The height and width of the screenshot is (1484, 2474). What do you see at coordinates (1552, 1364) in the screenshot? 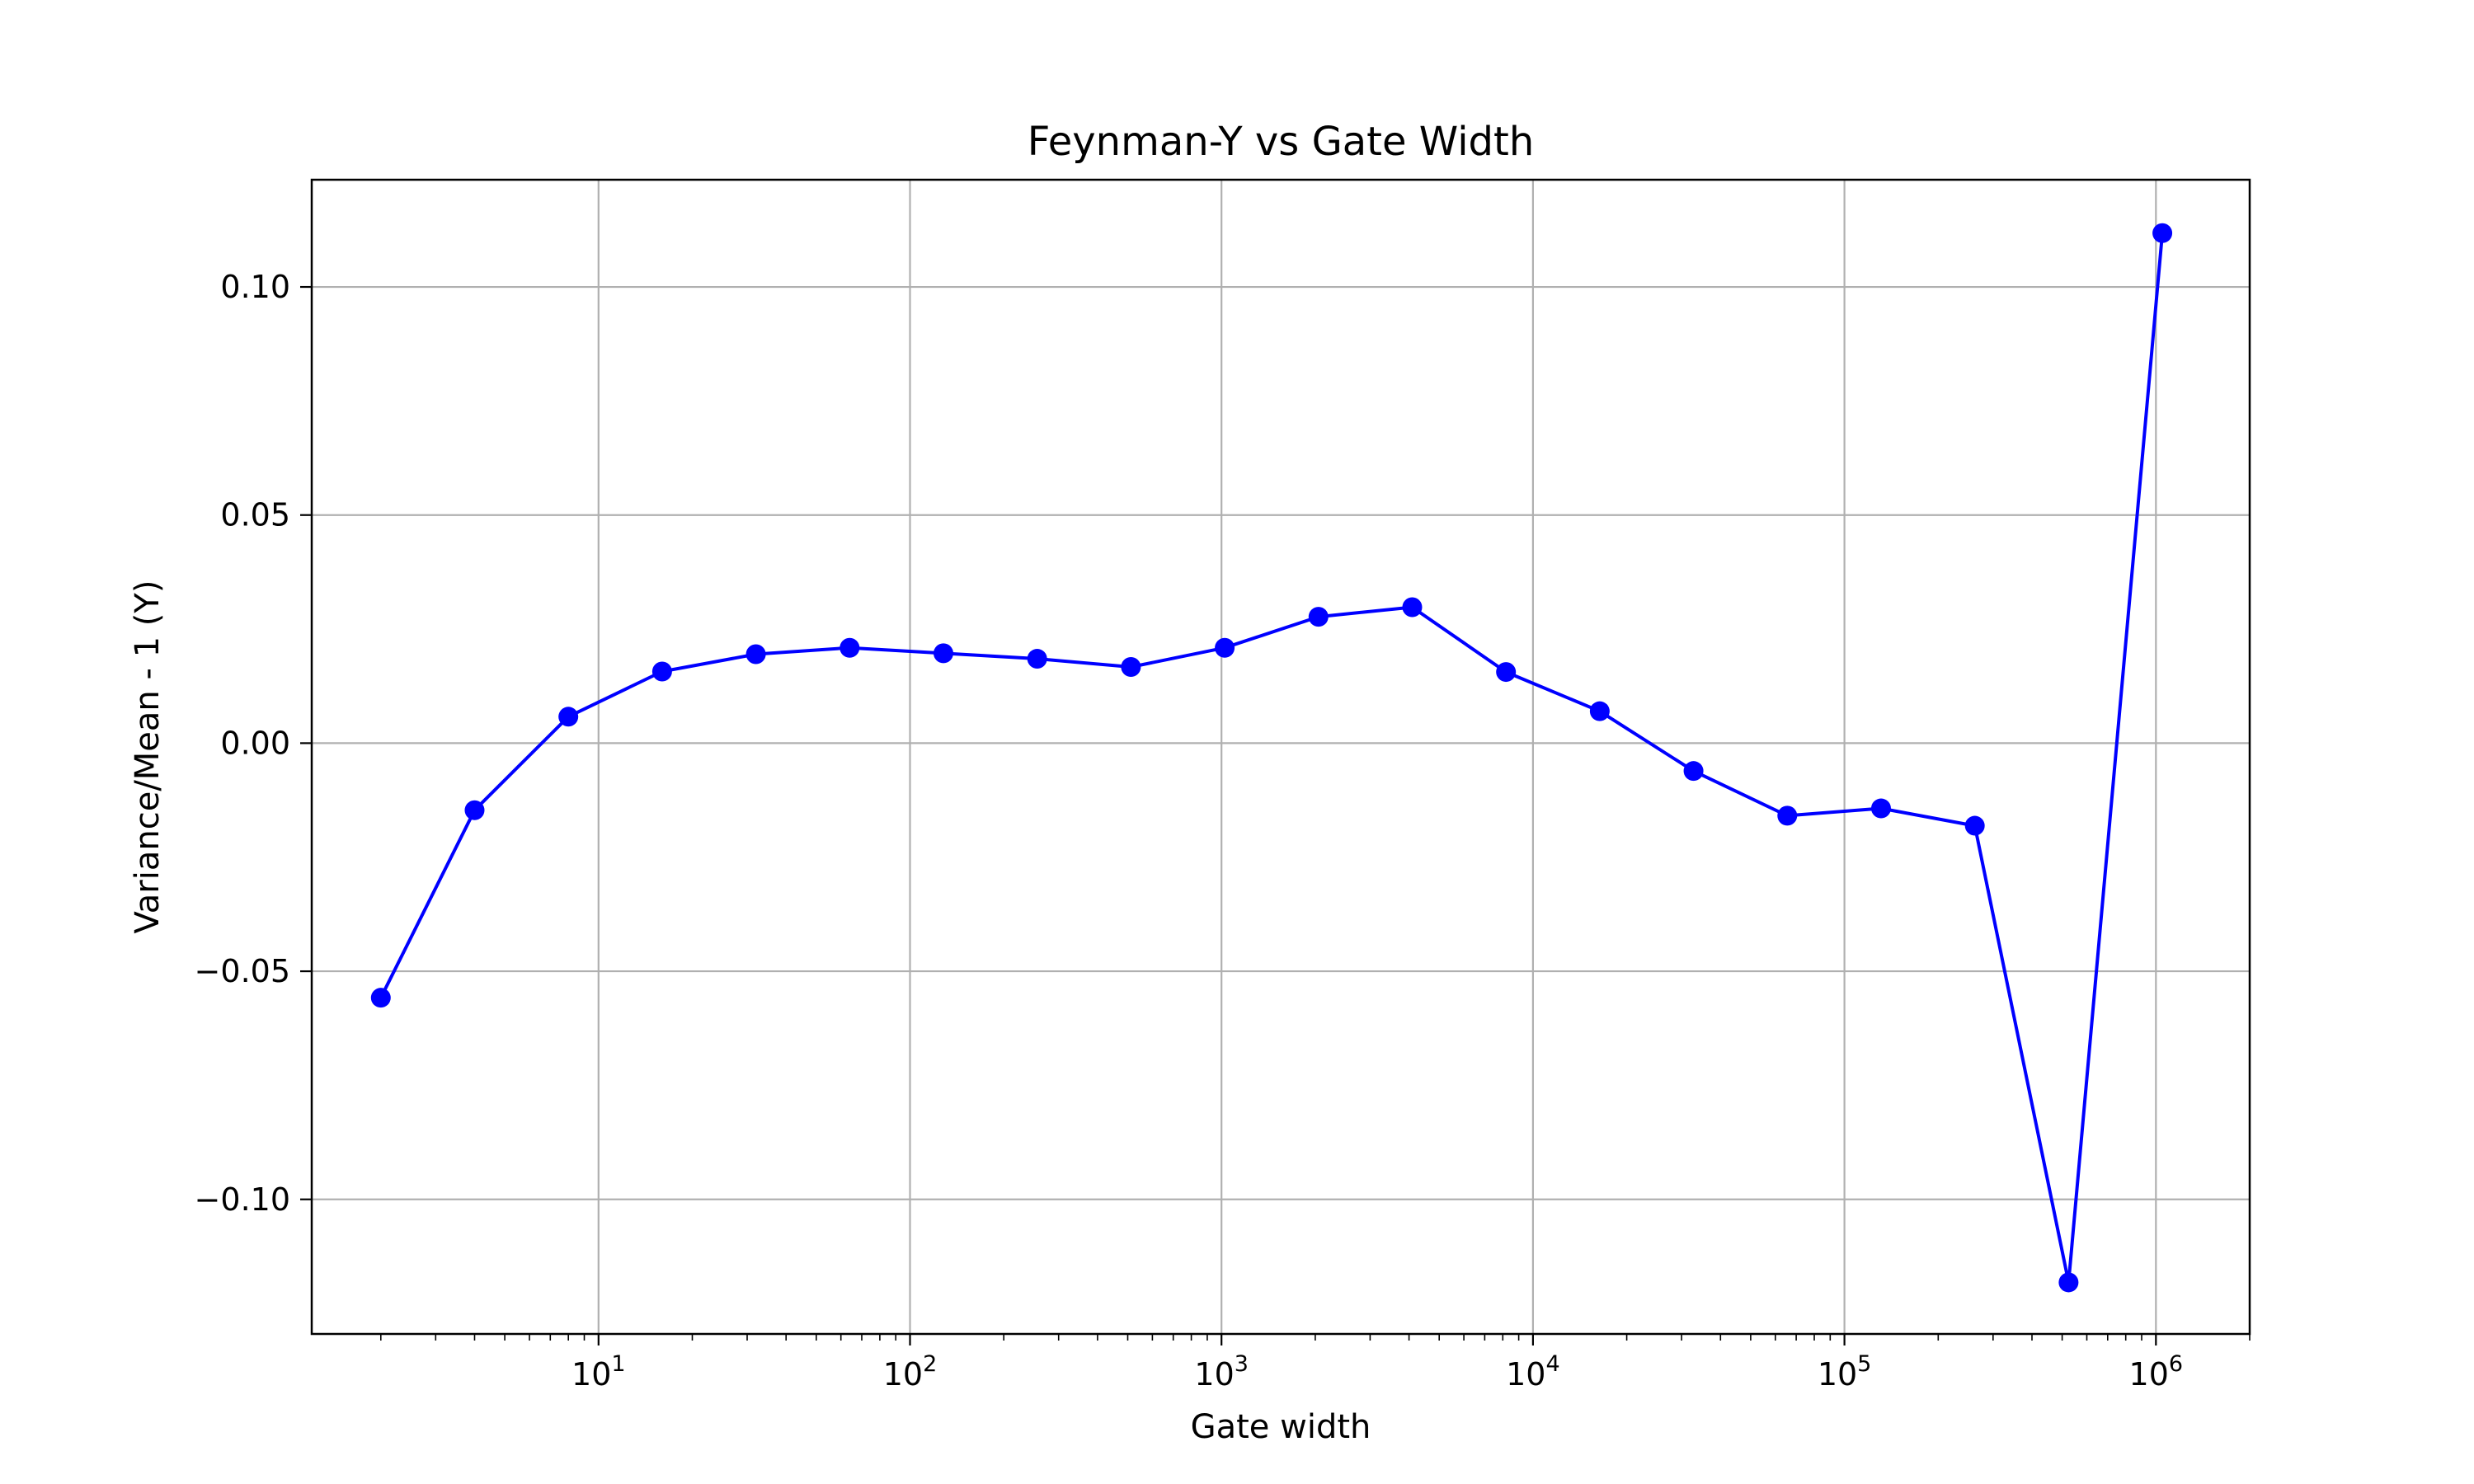
I see `x-tick-label-exponent: 4` at bounding box center [1552, 1364].